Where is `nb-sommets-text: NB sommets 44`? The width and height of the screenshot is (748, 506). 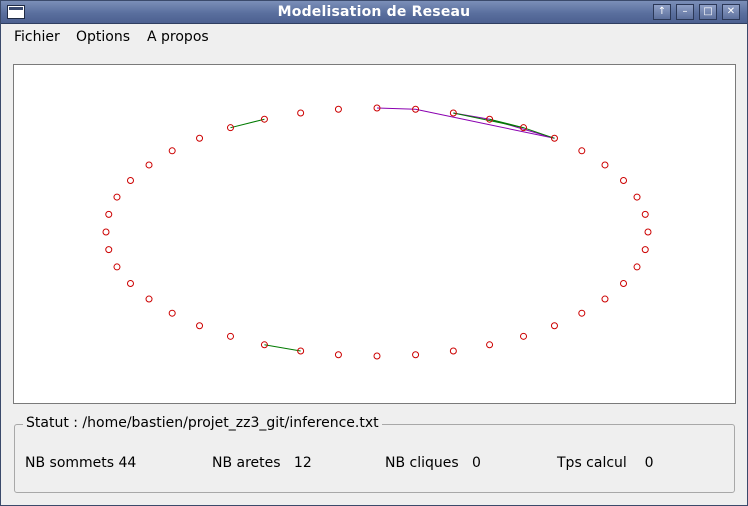
nb-sommets-text: NB sommets 44 is located at coordinates (81, 463).